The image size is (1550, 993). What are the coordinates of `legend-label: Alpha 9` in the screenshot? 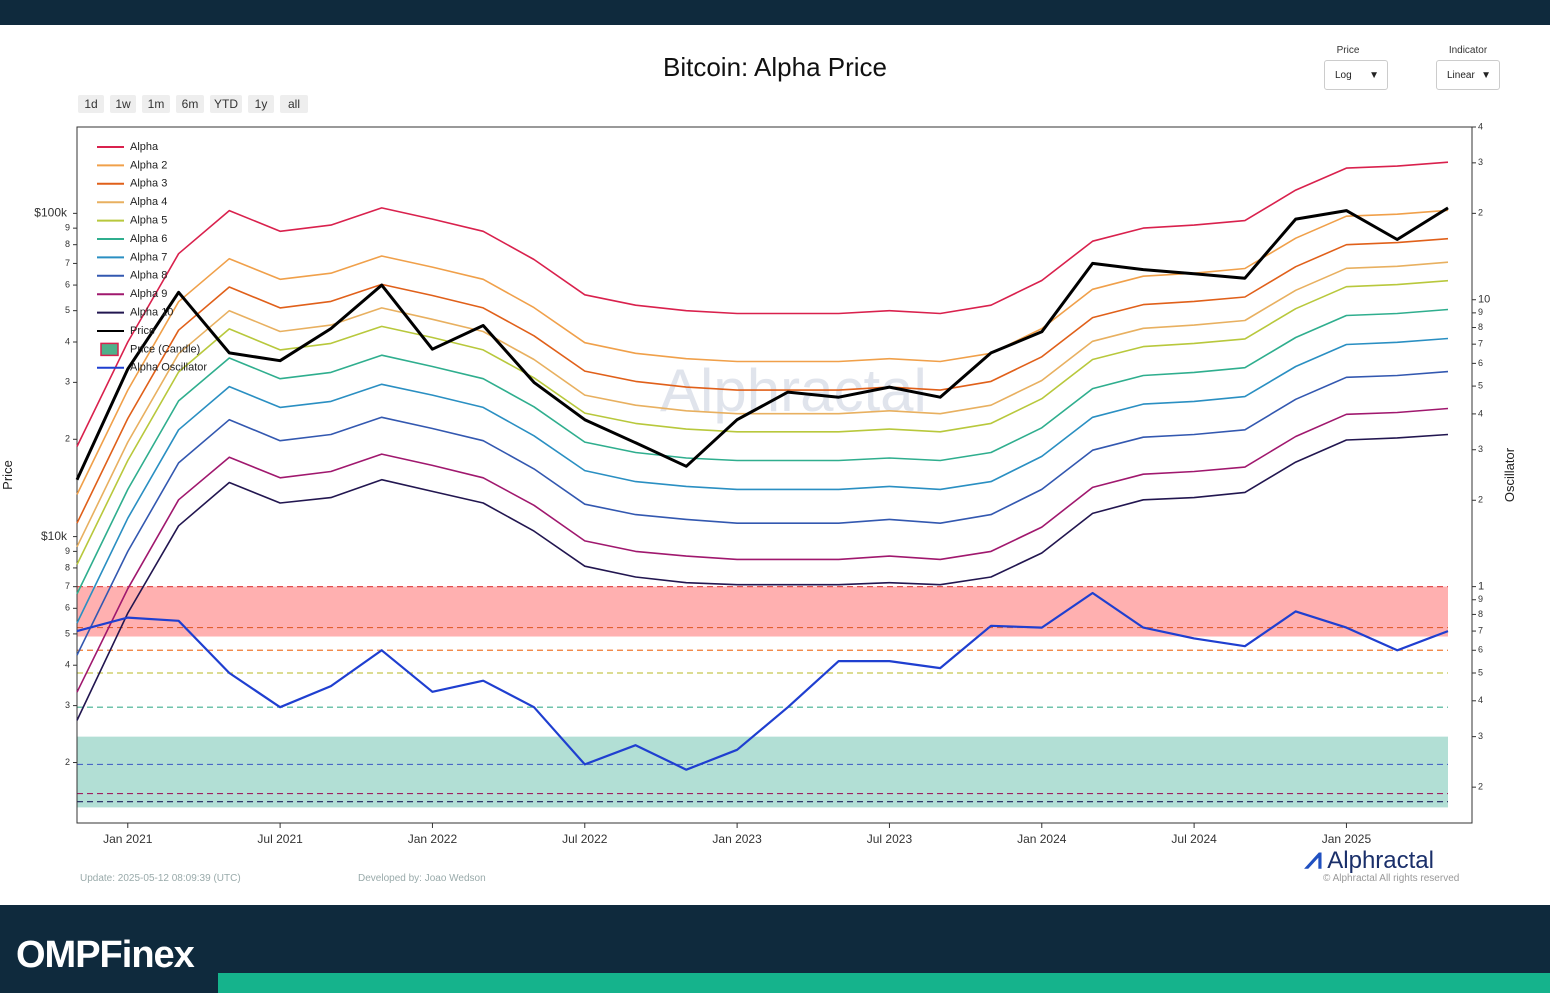 It's located at (148, 294).